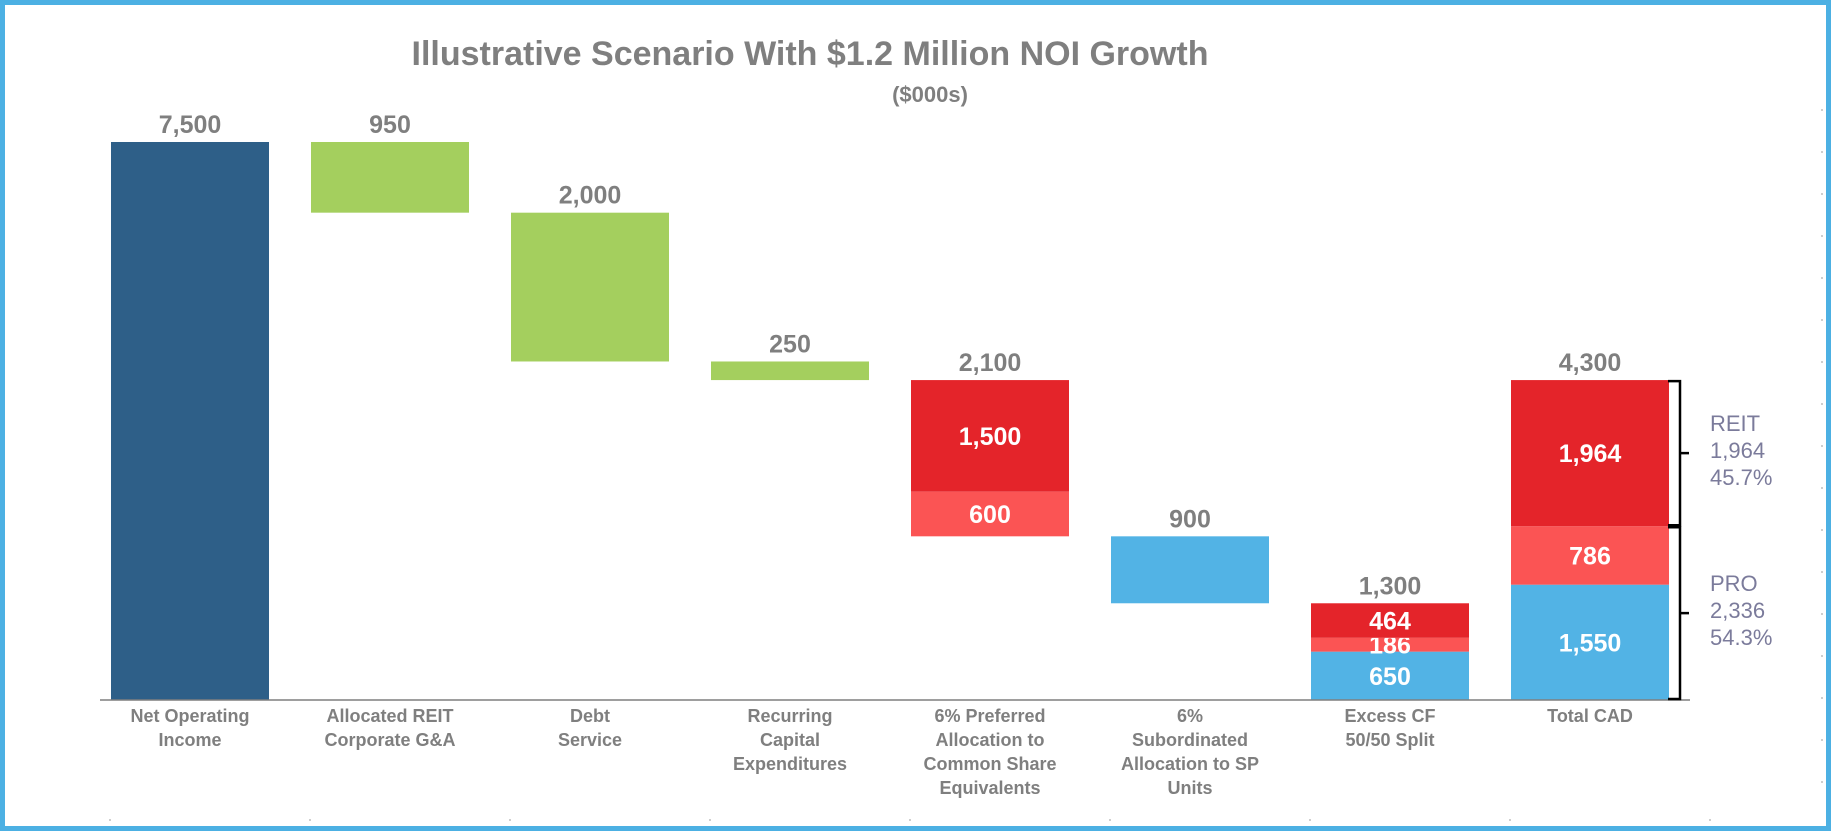 The image size is (1831, 831). I want to click on bar-total-label: 2,100, so click(990, 363).